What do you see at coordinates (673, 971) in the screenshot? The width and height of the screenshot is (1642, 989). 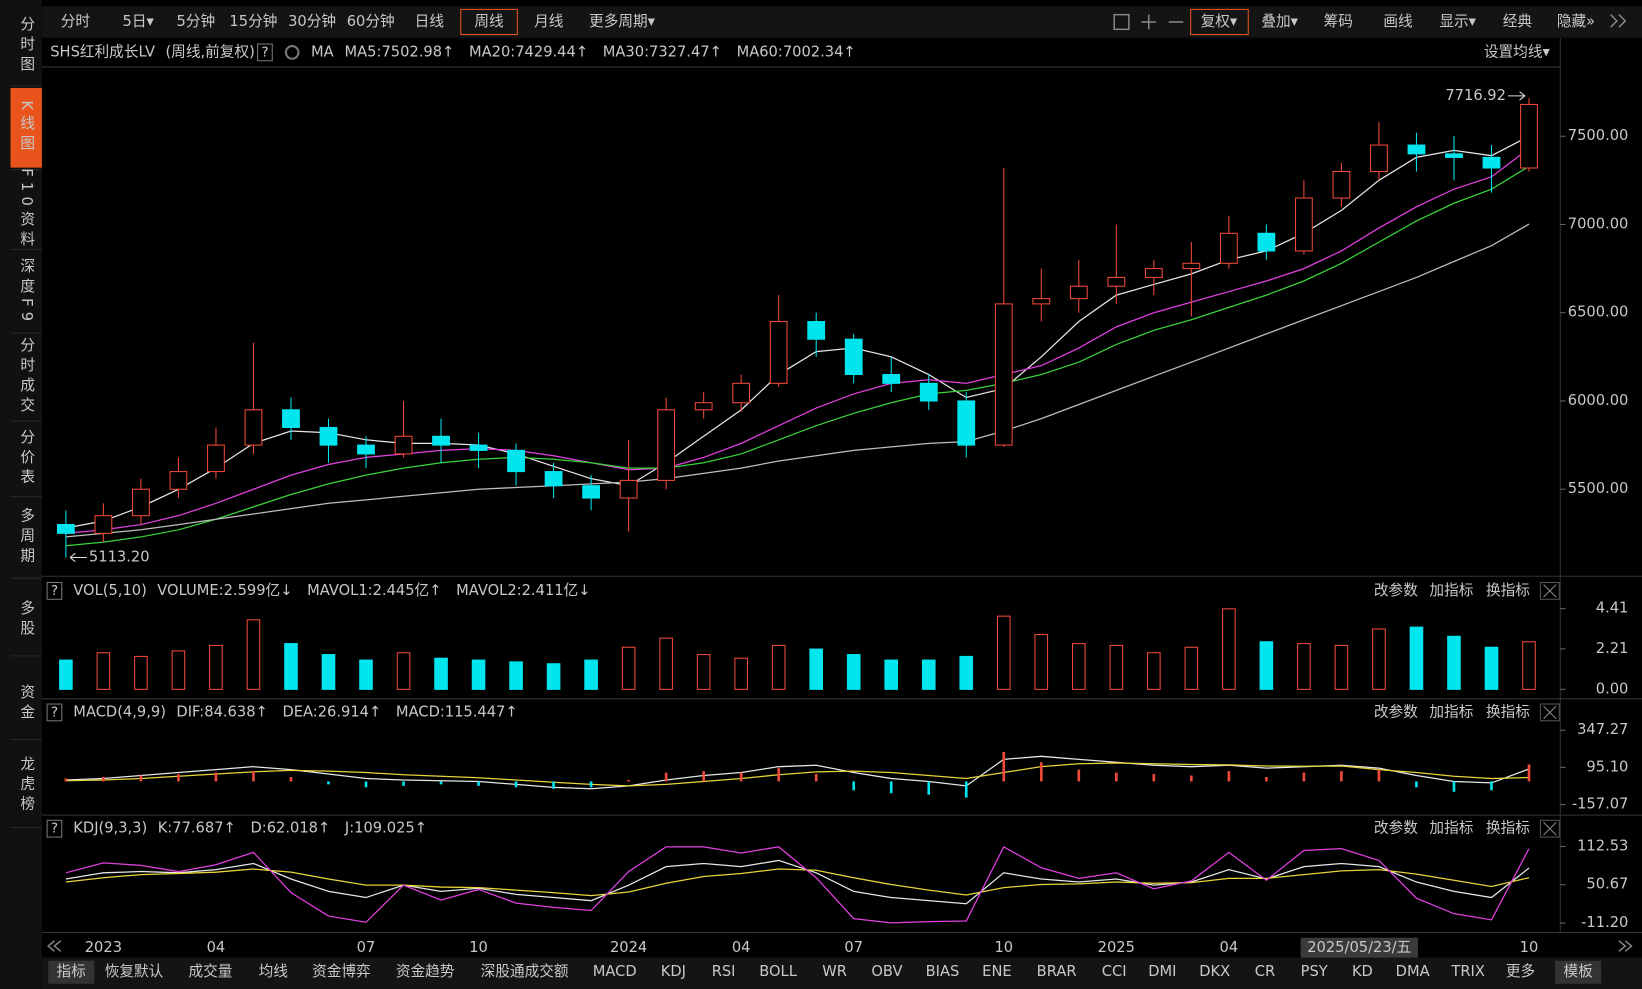 I see `bottom-tab: KDJ` at bounding box center [673, 971].